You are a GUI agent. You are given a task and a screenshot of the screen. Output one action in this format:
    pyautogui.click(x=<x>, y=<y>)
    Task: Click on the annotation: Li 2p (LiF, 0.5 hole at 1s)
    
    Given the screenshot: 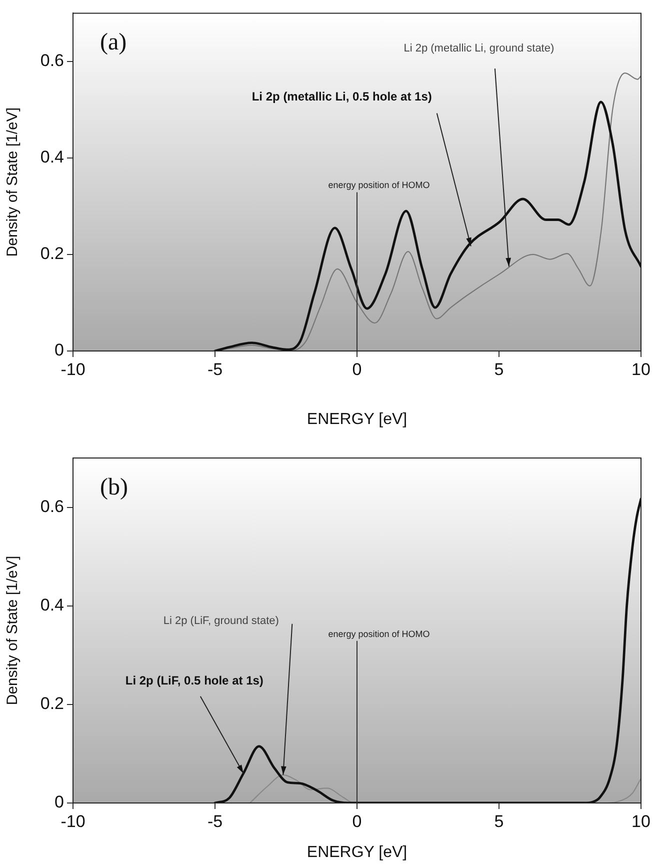 What is the action you would take?
    pyautogui.click(x=194, y=681)
    